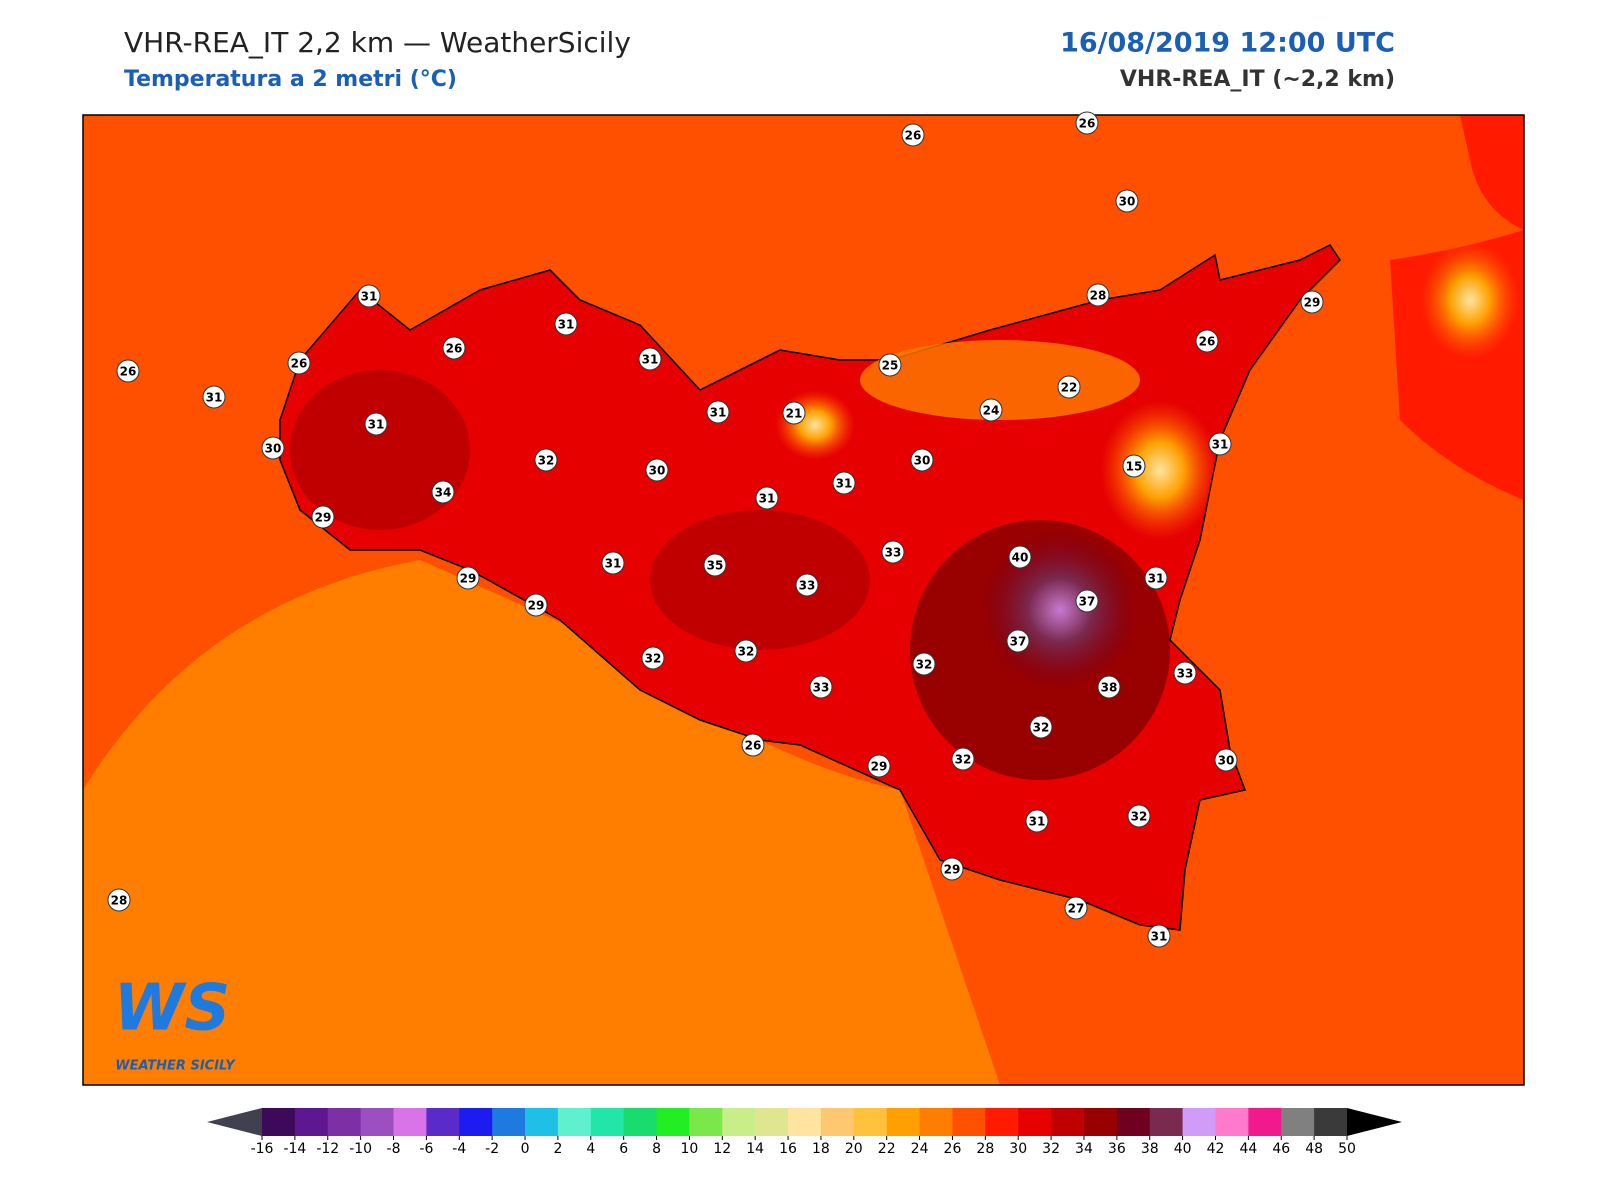 This screenshot has height=1204, width=1600. Describe the element at coordinates (1018, 1149) in the screenshot. I see `colorbar-tick-label: 30` at that location.